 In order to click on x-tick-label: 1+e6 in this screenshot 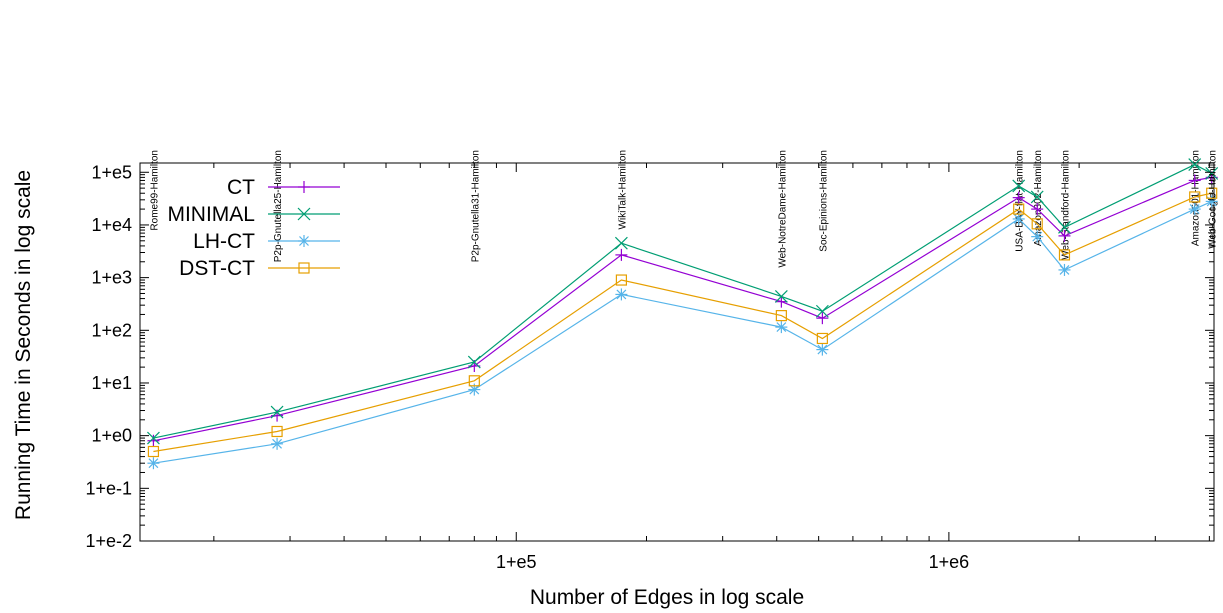, I will do `click(949, 562)`.